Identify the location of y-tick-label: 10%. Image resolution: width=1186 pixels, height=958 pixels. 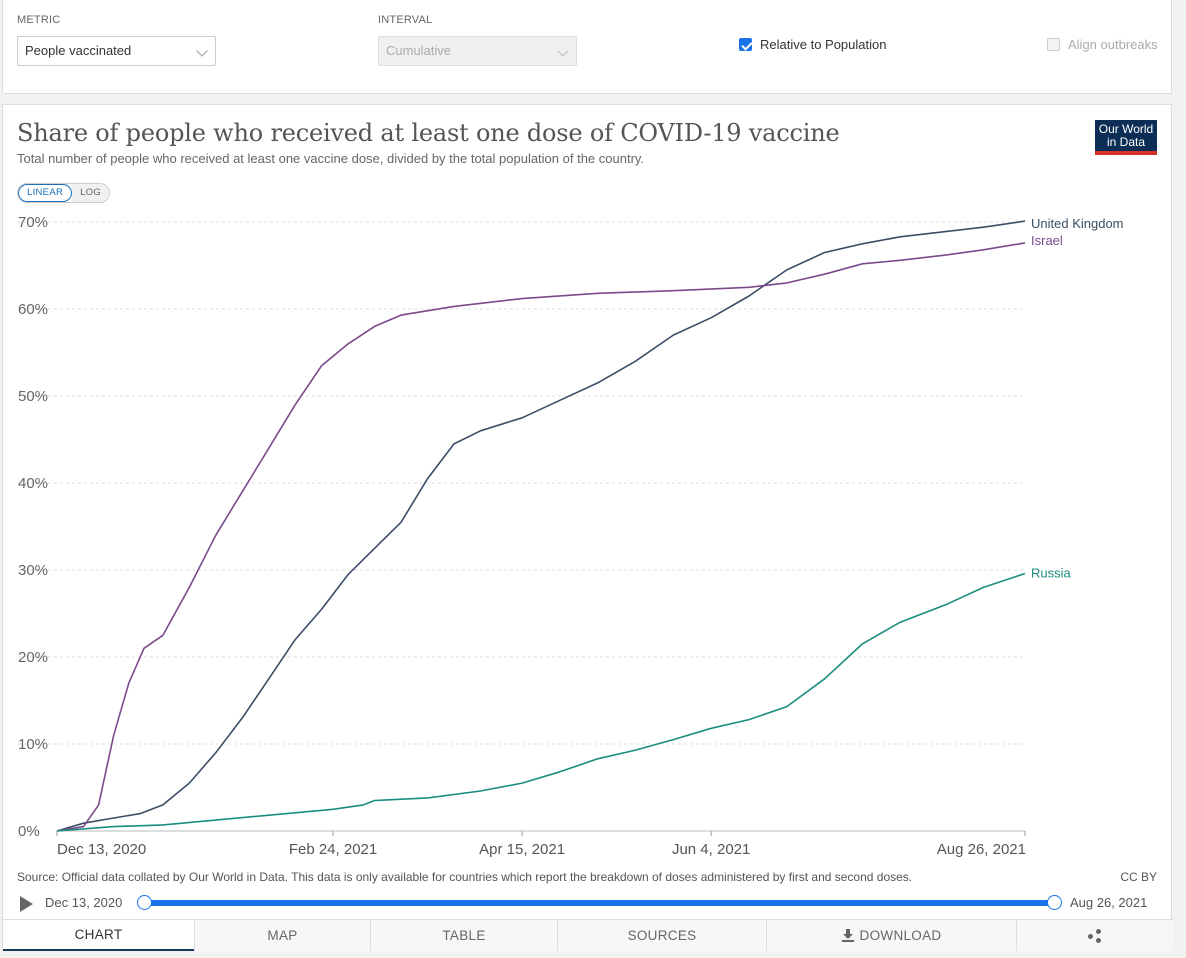
(33, 744).